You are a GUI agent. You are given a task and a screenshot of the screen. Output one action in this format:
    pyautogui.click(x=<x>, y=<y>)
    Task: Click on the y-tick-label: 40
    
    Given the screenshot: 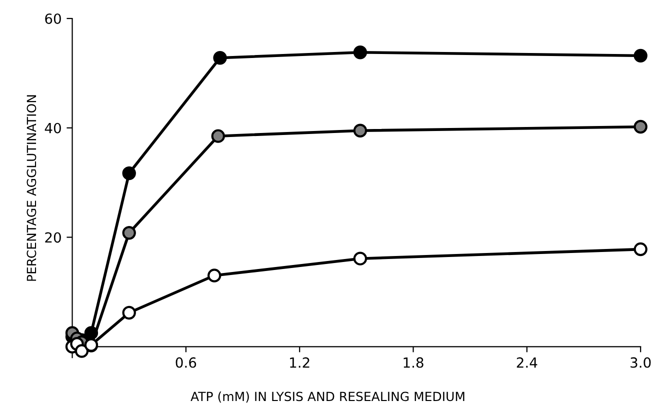 What is the action you would take?
    pyautogui.click(x=52, y=128)
    